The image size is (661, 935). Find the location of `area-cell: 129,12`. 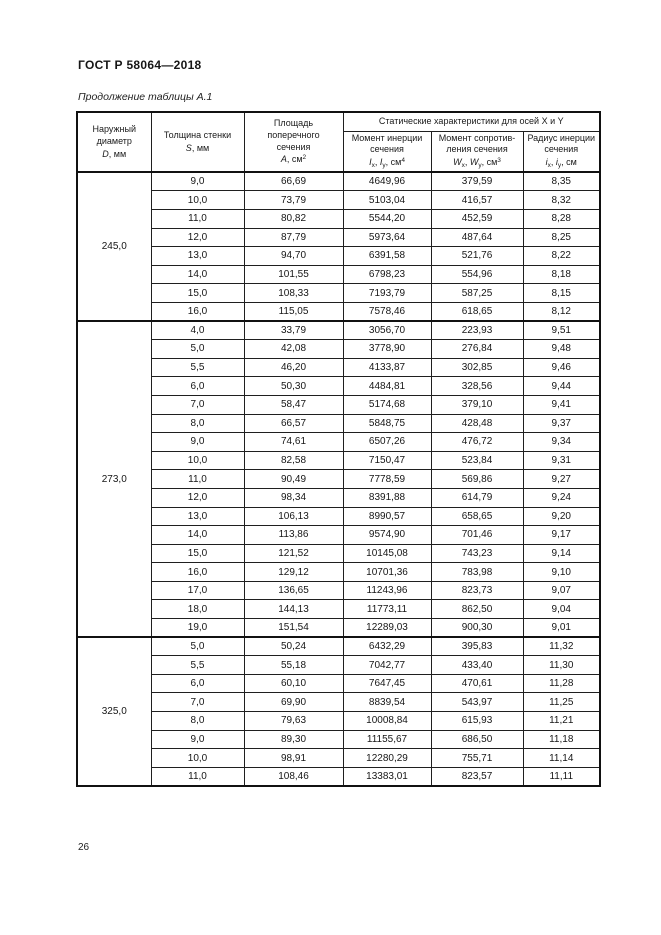

area-cell: 129,12 is located at coordinates (293, 572).